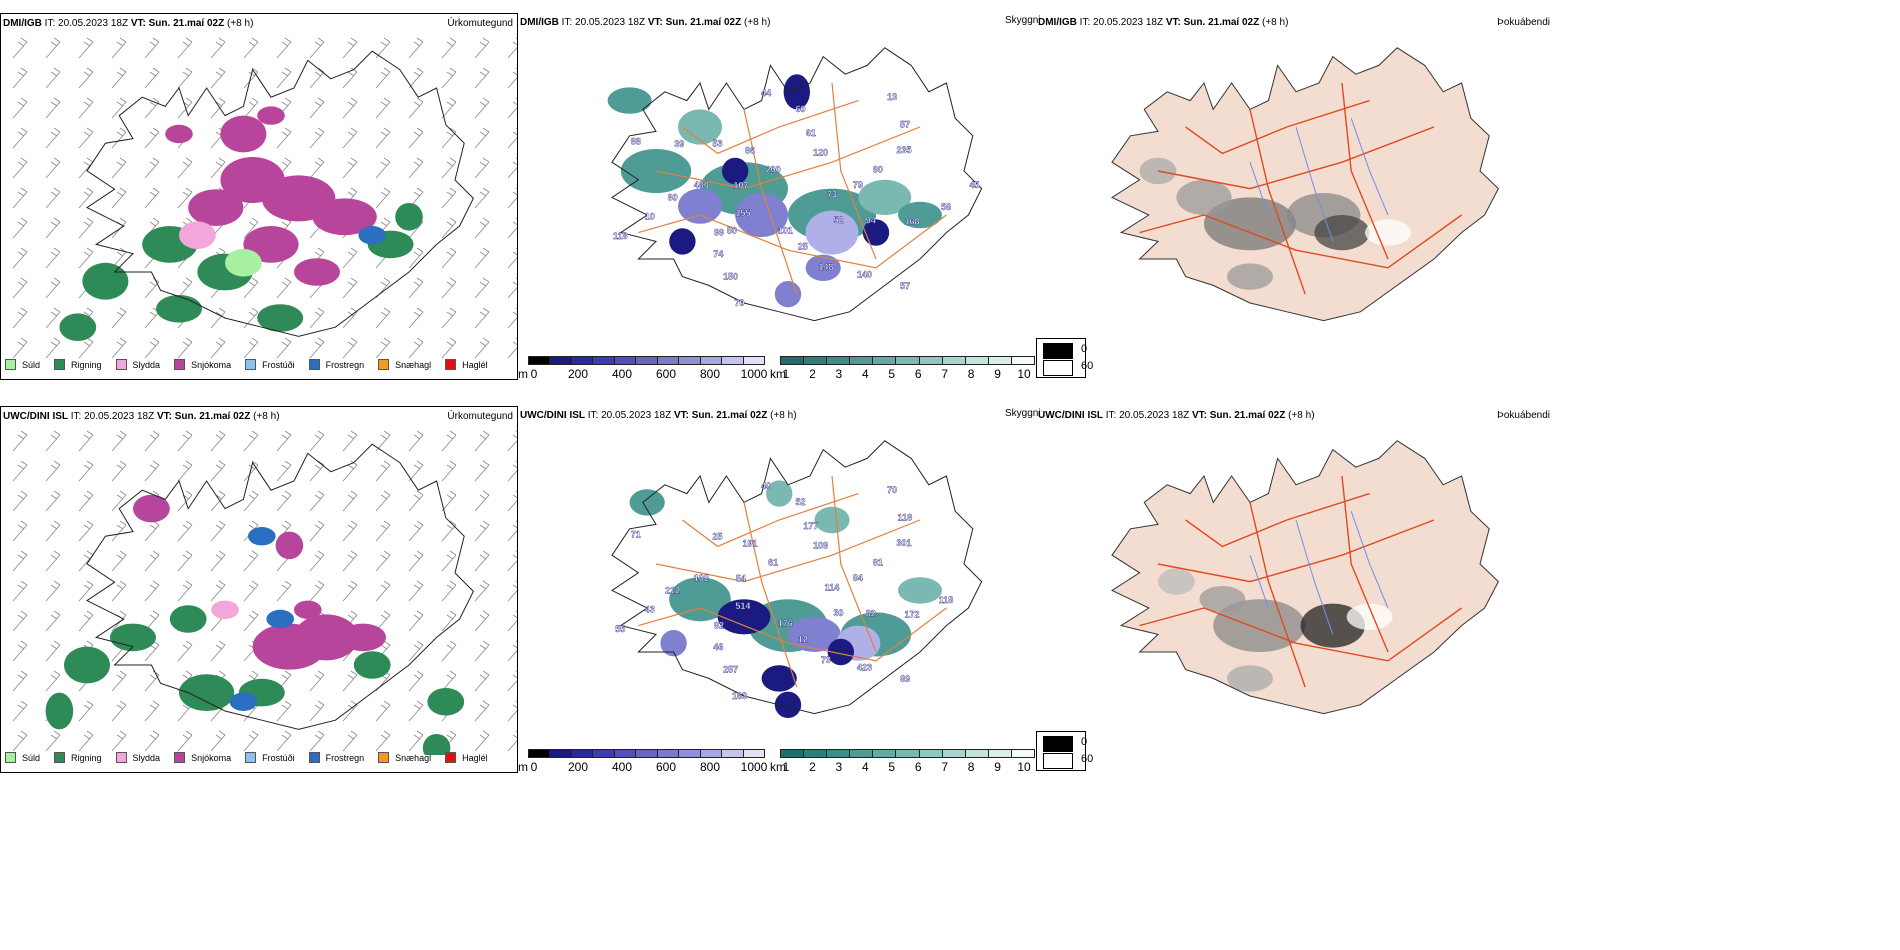 This screenshot has height=950, width=1900. I want to click on colorbar-unit: km, so click(778, 767).